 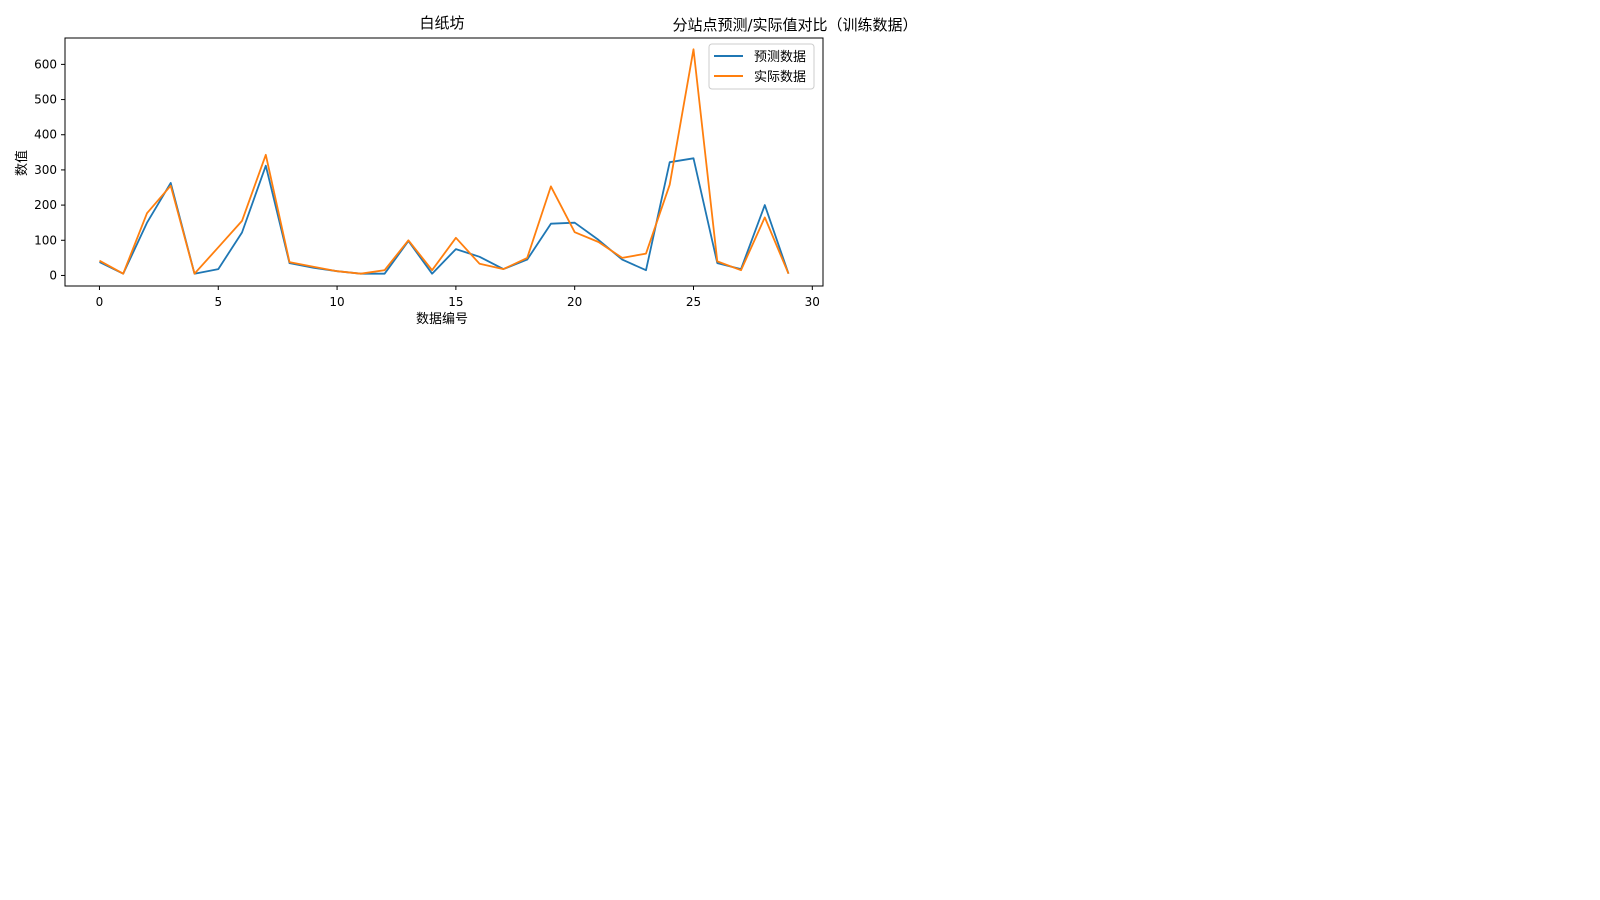 I want to click on x-tick-label: 15, so click(x=455, y=302).